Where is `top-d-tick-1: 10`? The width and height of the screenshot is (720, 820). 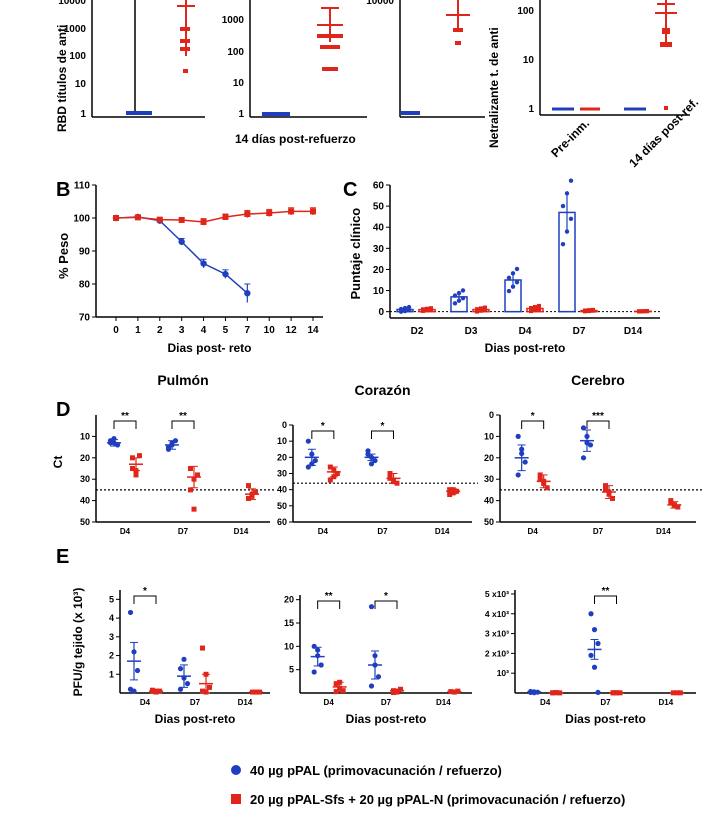
top-d-tick-1: 10 is located at coordinates (529, 60).